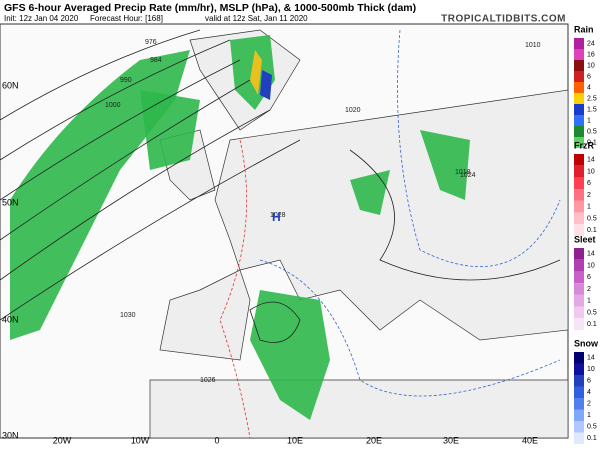  I want to click on lon-label: 40E, so click(530, 440).